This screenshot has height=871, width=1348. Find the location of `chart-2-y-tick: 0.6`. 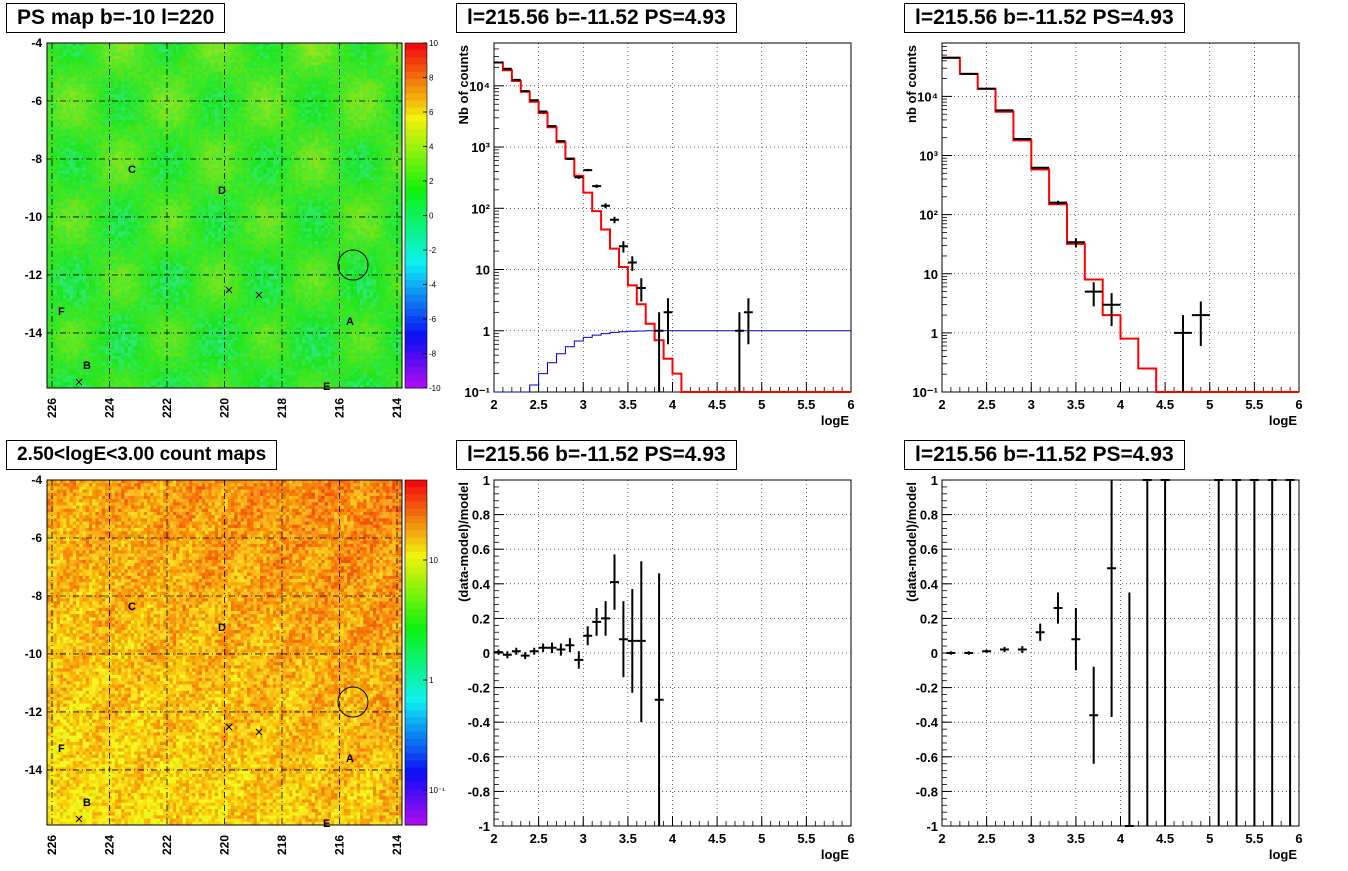

chart-2-y-tick: 0.6 is located at coordinates (481, 549).